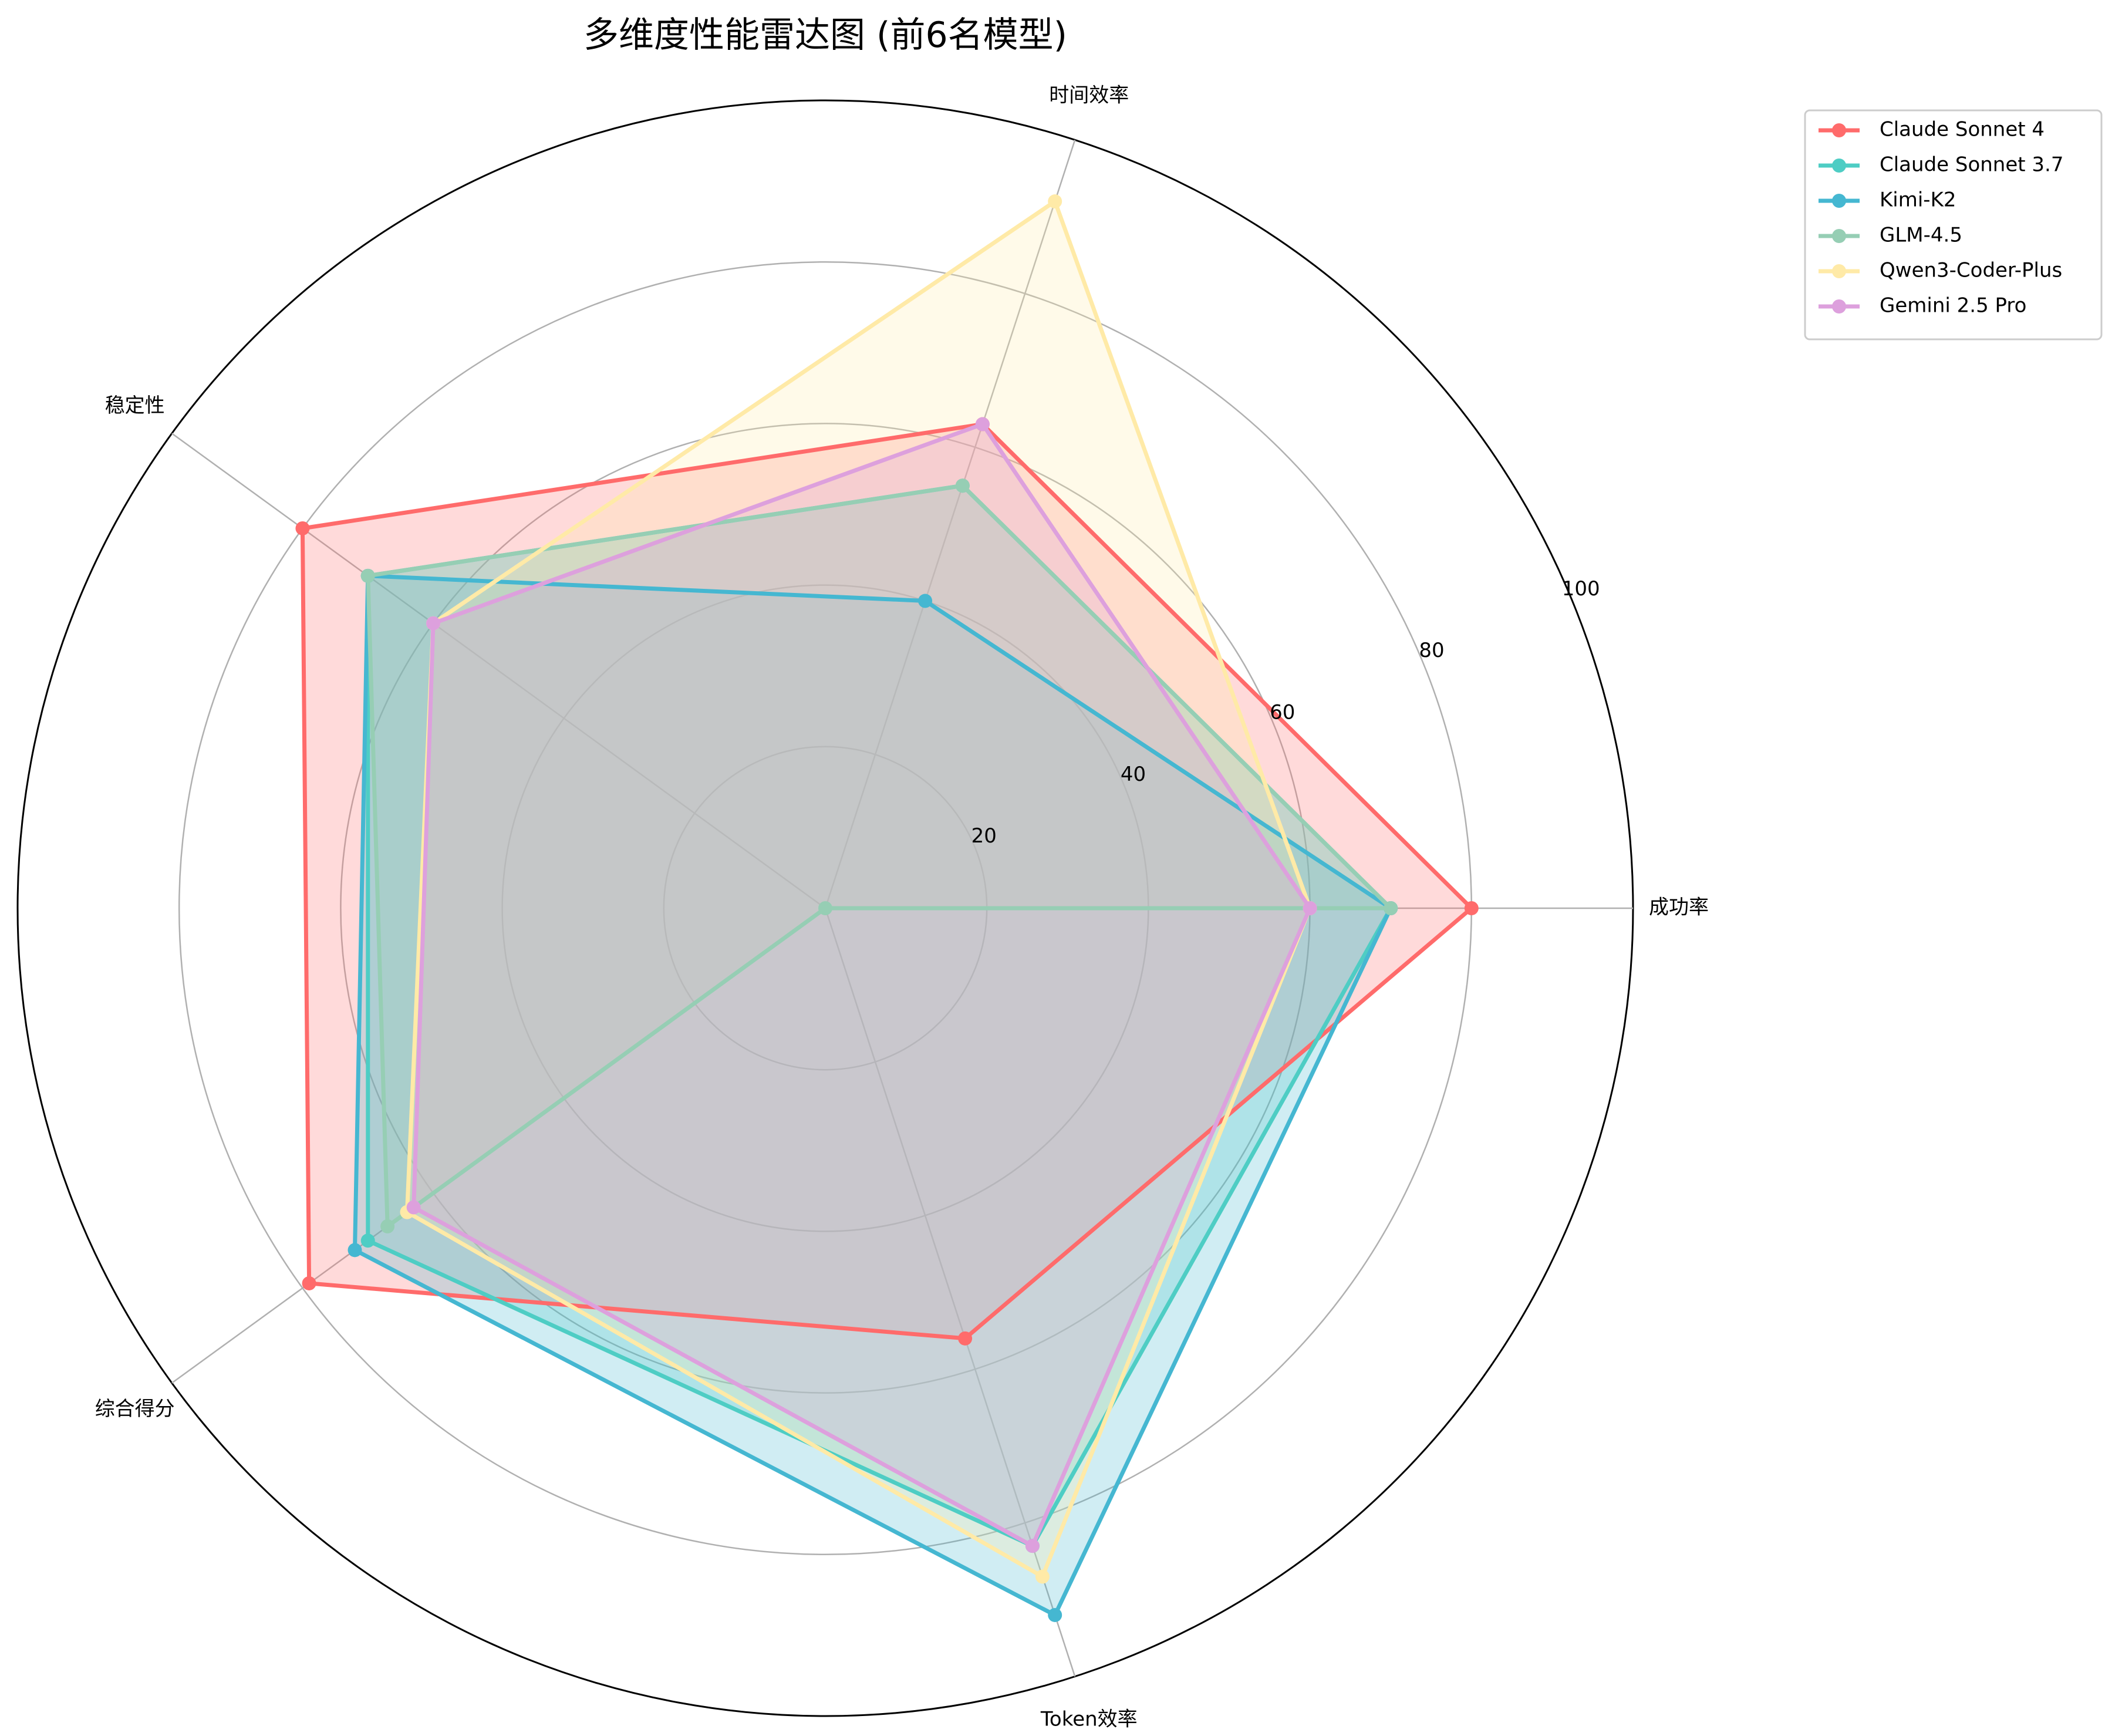 The width and height of the screenshot is (2122, 1736). What do you see at coordinates (1089, 95) in the screenshot?
I see `axis-label-1: 时间效率` at bounding box center [1089, 95].